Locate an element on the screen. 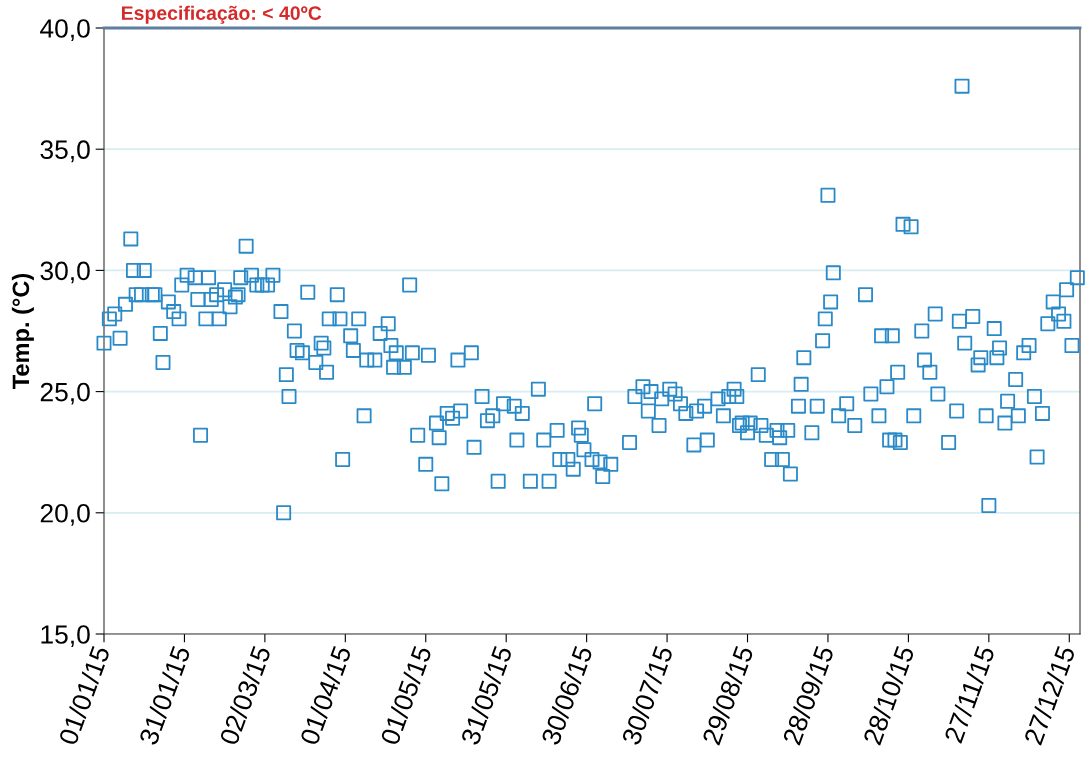 Image resolution: width=1087 pixels, height=765 pixels. y-tick-label: 20,0 is located at coordinates (65, 514).